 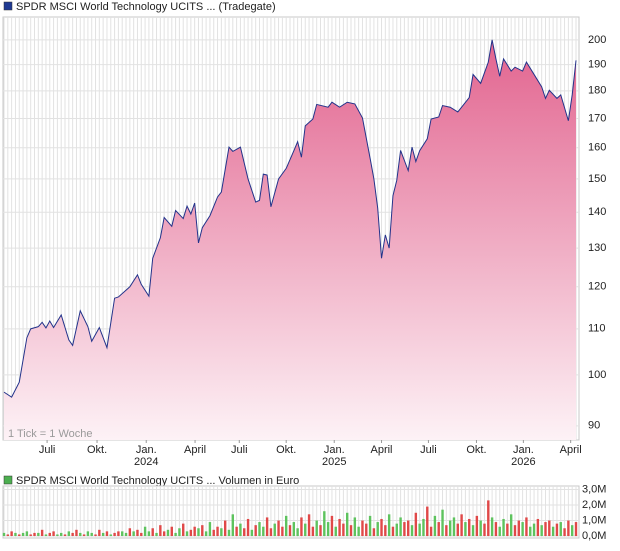 What do you see at coordinates (597, 248) in the screenshot?
I see `y-tick-label: 130` at bounding box center [597, 248].